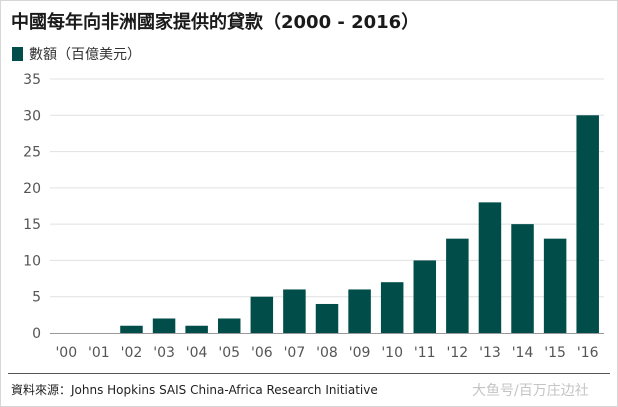 This screenshot has height=407, width=618. Describe the element at coordinates (392, 353) in the screenshot. I see `x-tick-label: '10` at that location.